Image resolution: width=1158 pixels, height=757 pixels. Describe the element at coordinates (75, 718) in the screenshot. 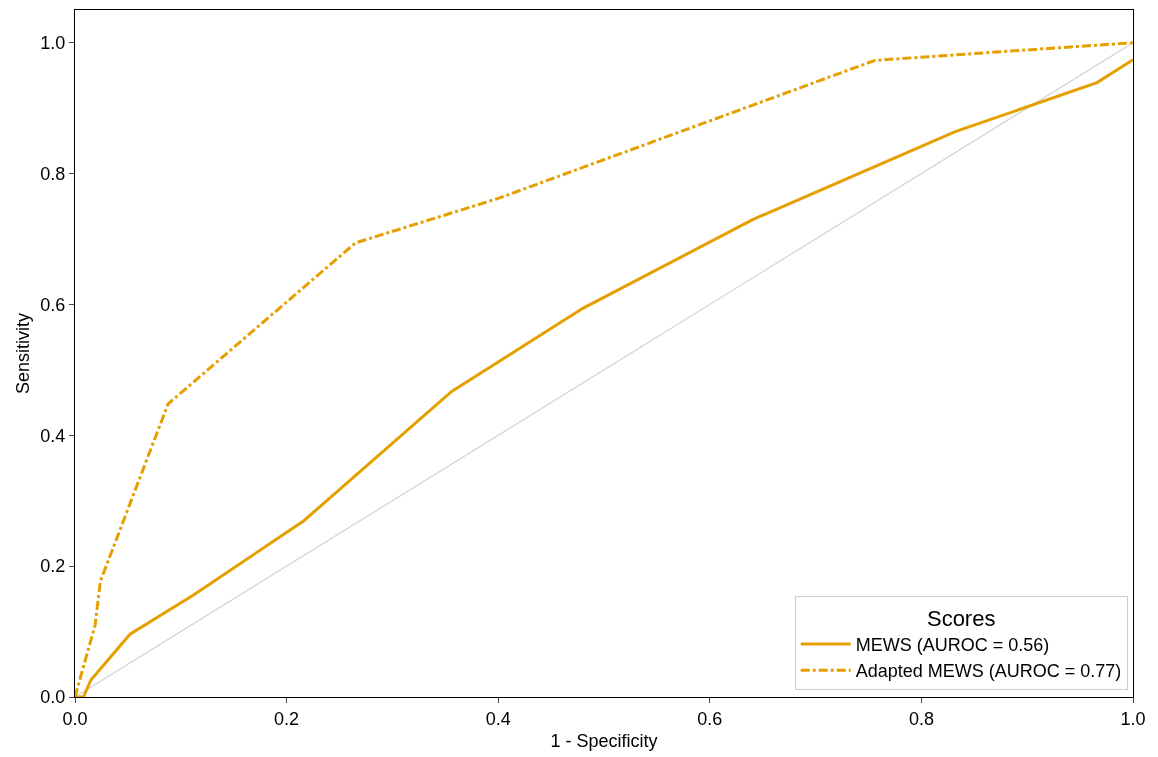

I see `x-tick-label: 0.0` at that location.